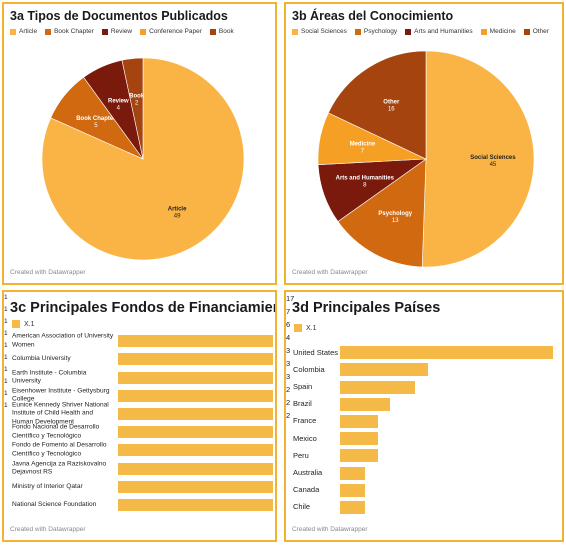 This screenshot has height=545, width=566. I want to click on bar-columbia-university, so click(195, 359).